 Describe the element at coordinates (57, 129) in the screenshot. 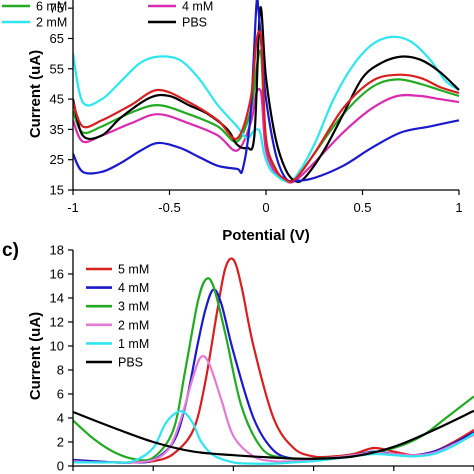

I see `y-tick-label: 35` at that location.